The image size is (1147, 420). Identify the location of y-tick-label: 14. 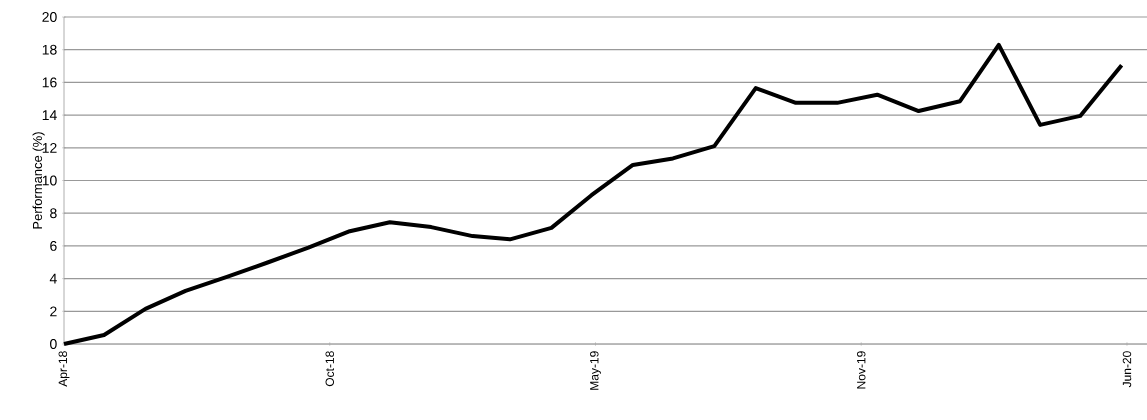
(49, 115).